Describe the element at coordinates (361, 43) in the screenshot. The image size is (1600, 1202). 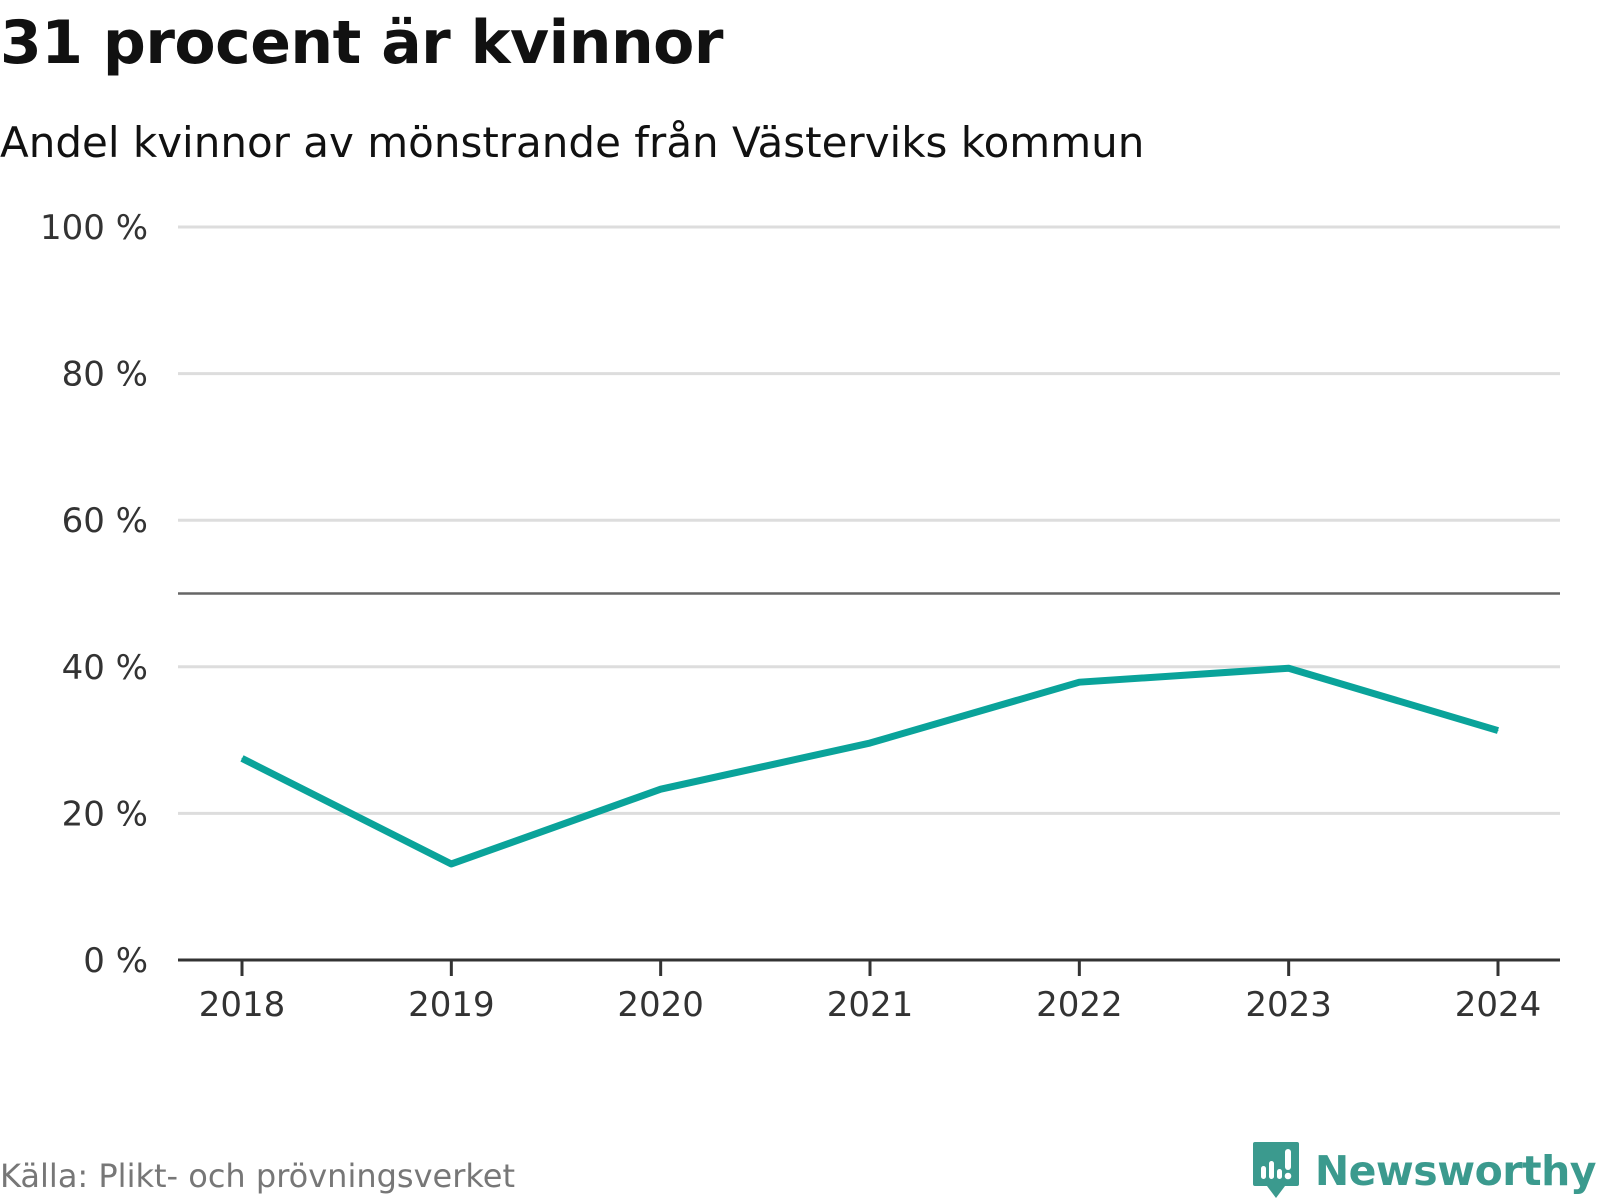
I see `chart-title: 31 procent är kvinnor` at that location.